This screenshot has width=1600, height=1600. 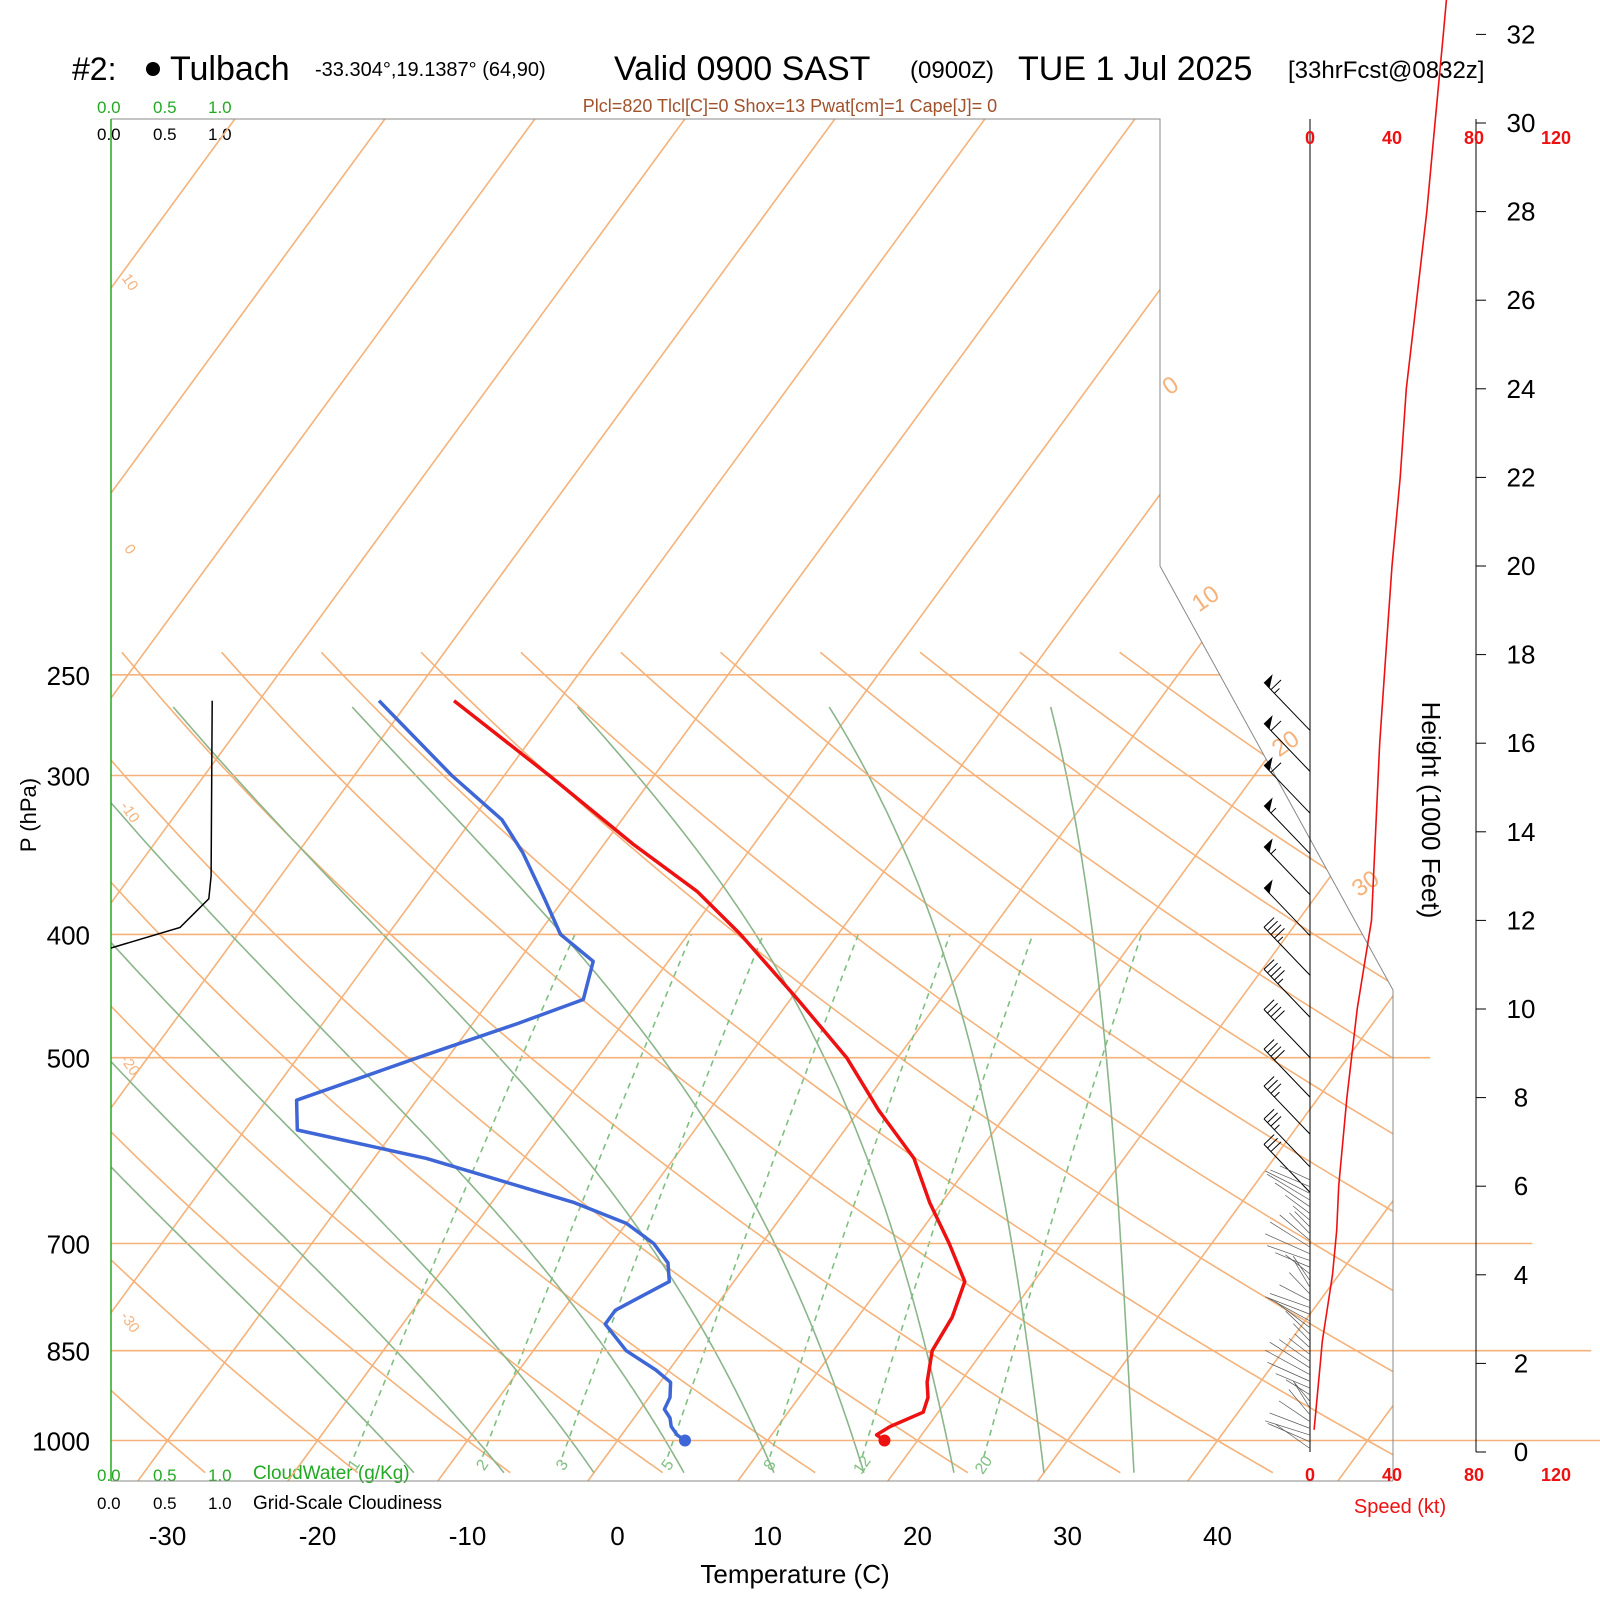 I want to click on height-tick-label: 20, so click(x=1521, y=566).